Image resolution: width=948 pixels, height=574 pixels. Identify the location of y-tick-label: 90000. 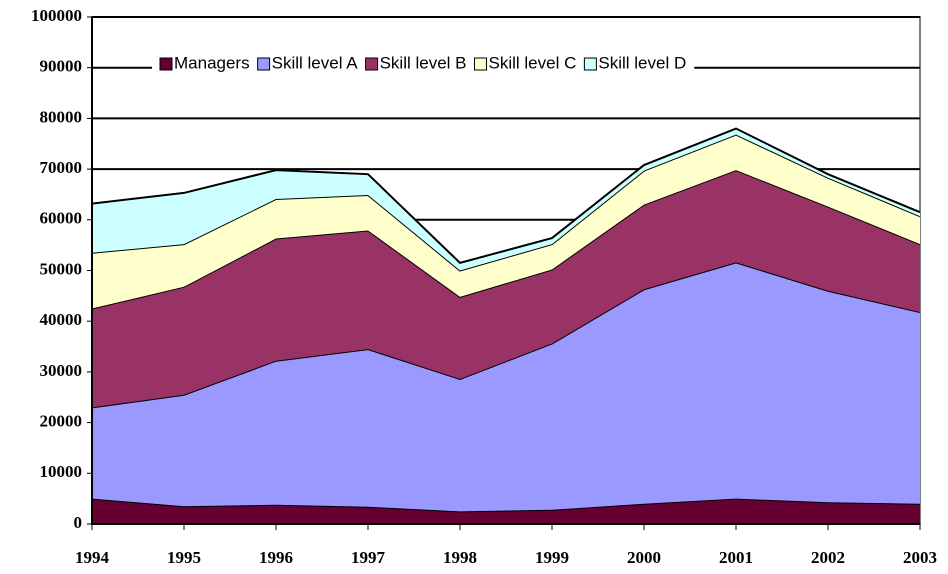
(61, 66).